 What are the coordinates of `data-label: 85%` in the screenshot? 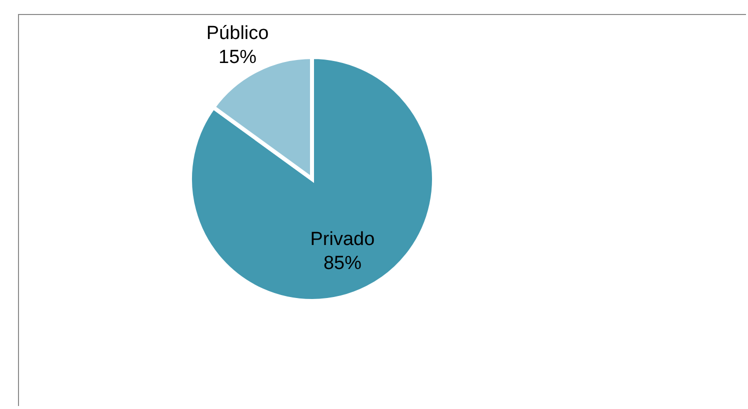 It's located at (342, 263).